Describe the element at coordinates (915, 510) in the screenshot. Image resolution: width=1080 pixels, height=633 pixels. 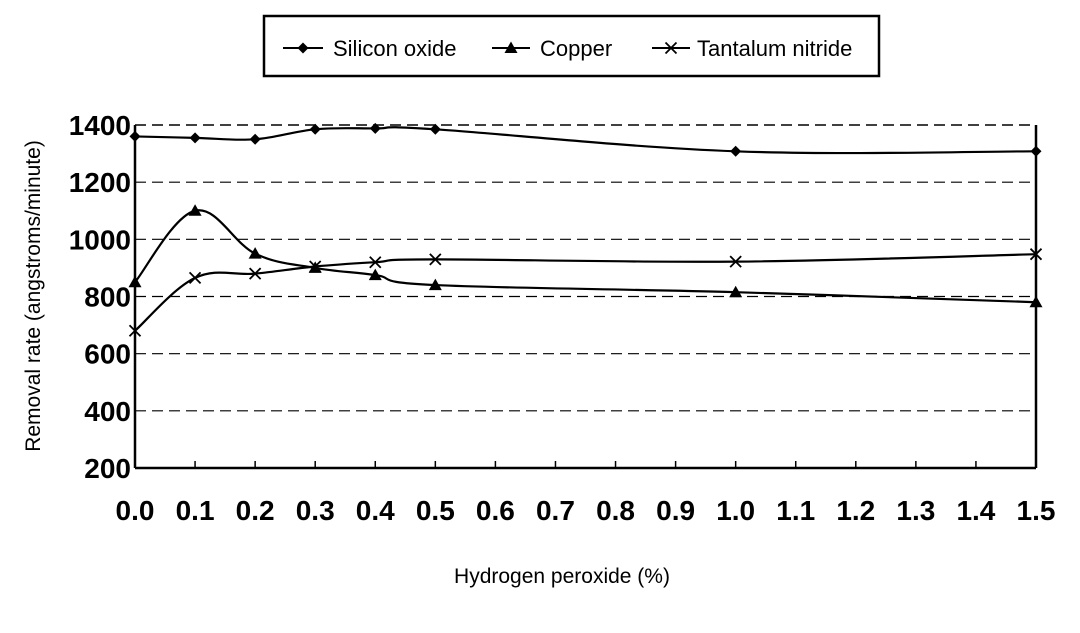
I see `x-tick-label: 1.3` at that location.